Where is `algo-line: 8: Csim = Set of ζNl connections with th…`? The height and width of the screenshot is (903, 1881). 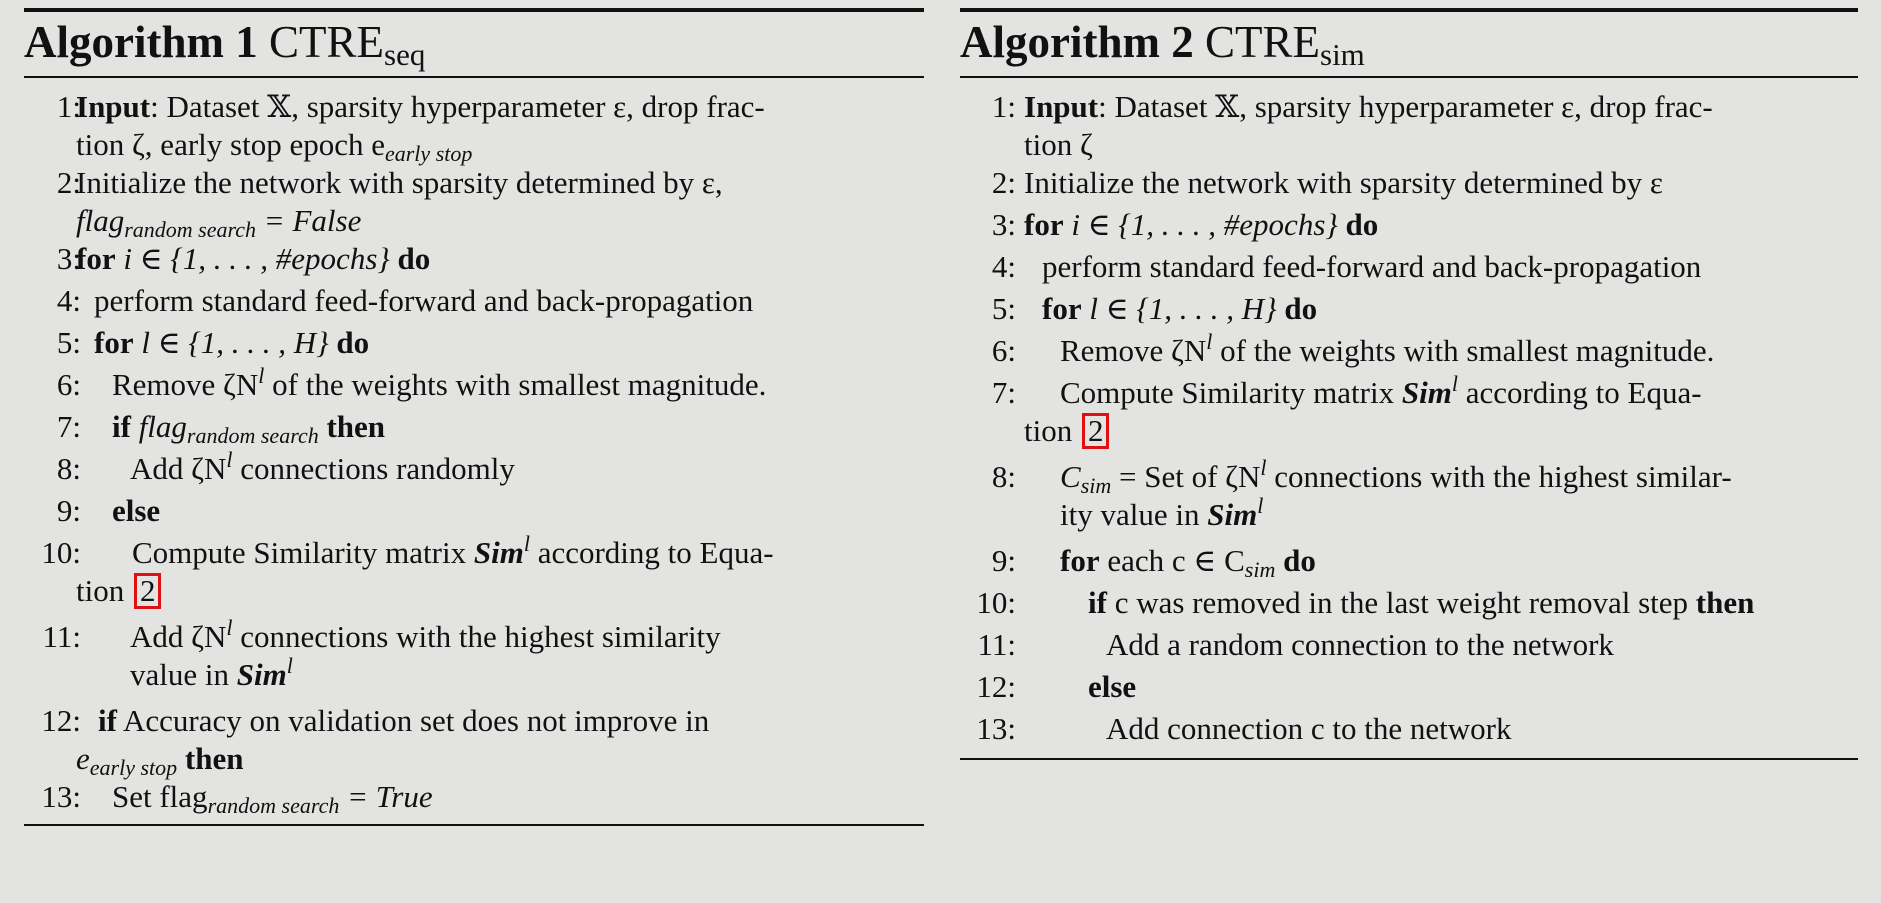 algo-line: 8: Csim = Set of ζNl connections with th… is located at coordinates (1409, 500).